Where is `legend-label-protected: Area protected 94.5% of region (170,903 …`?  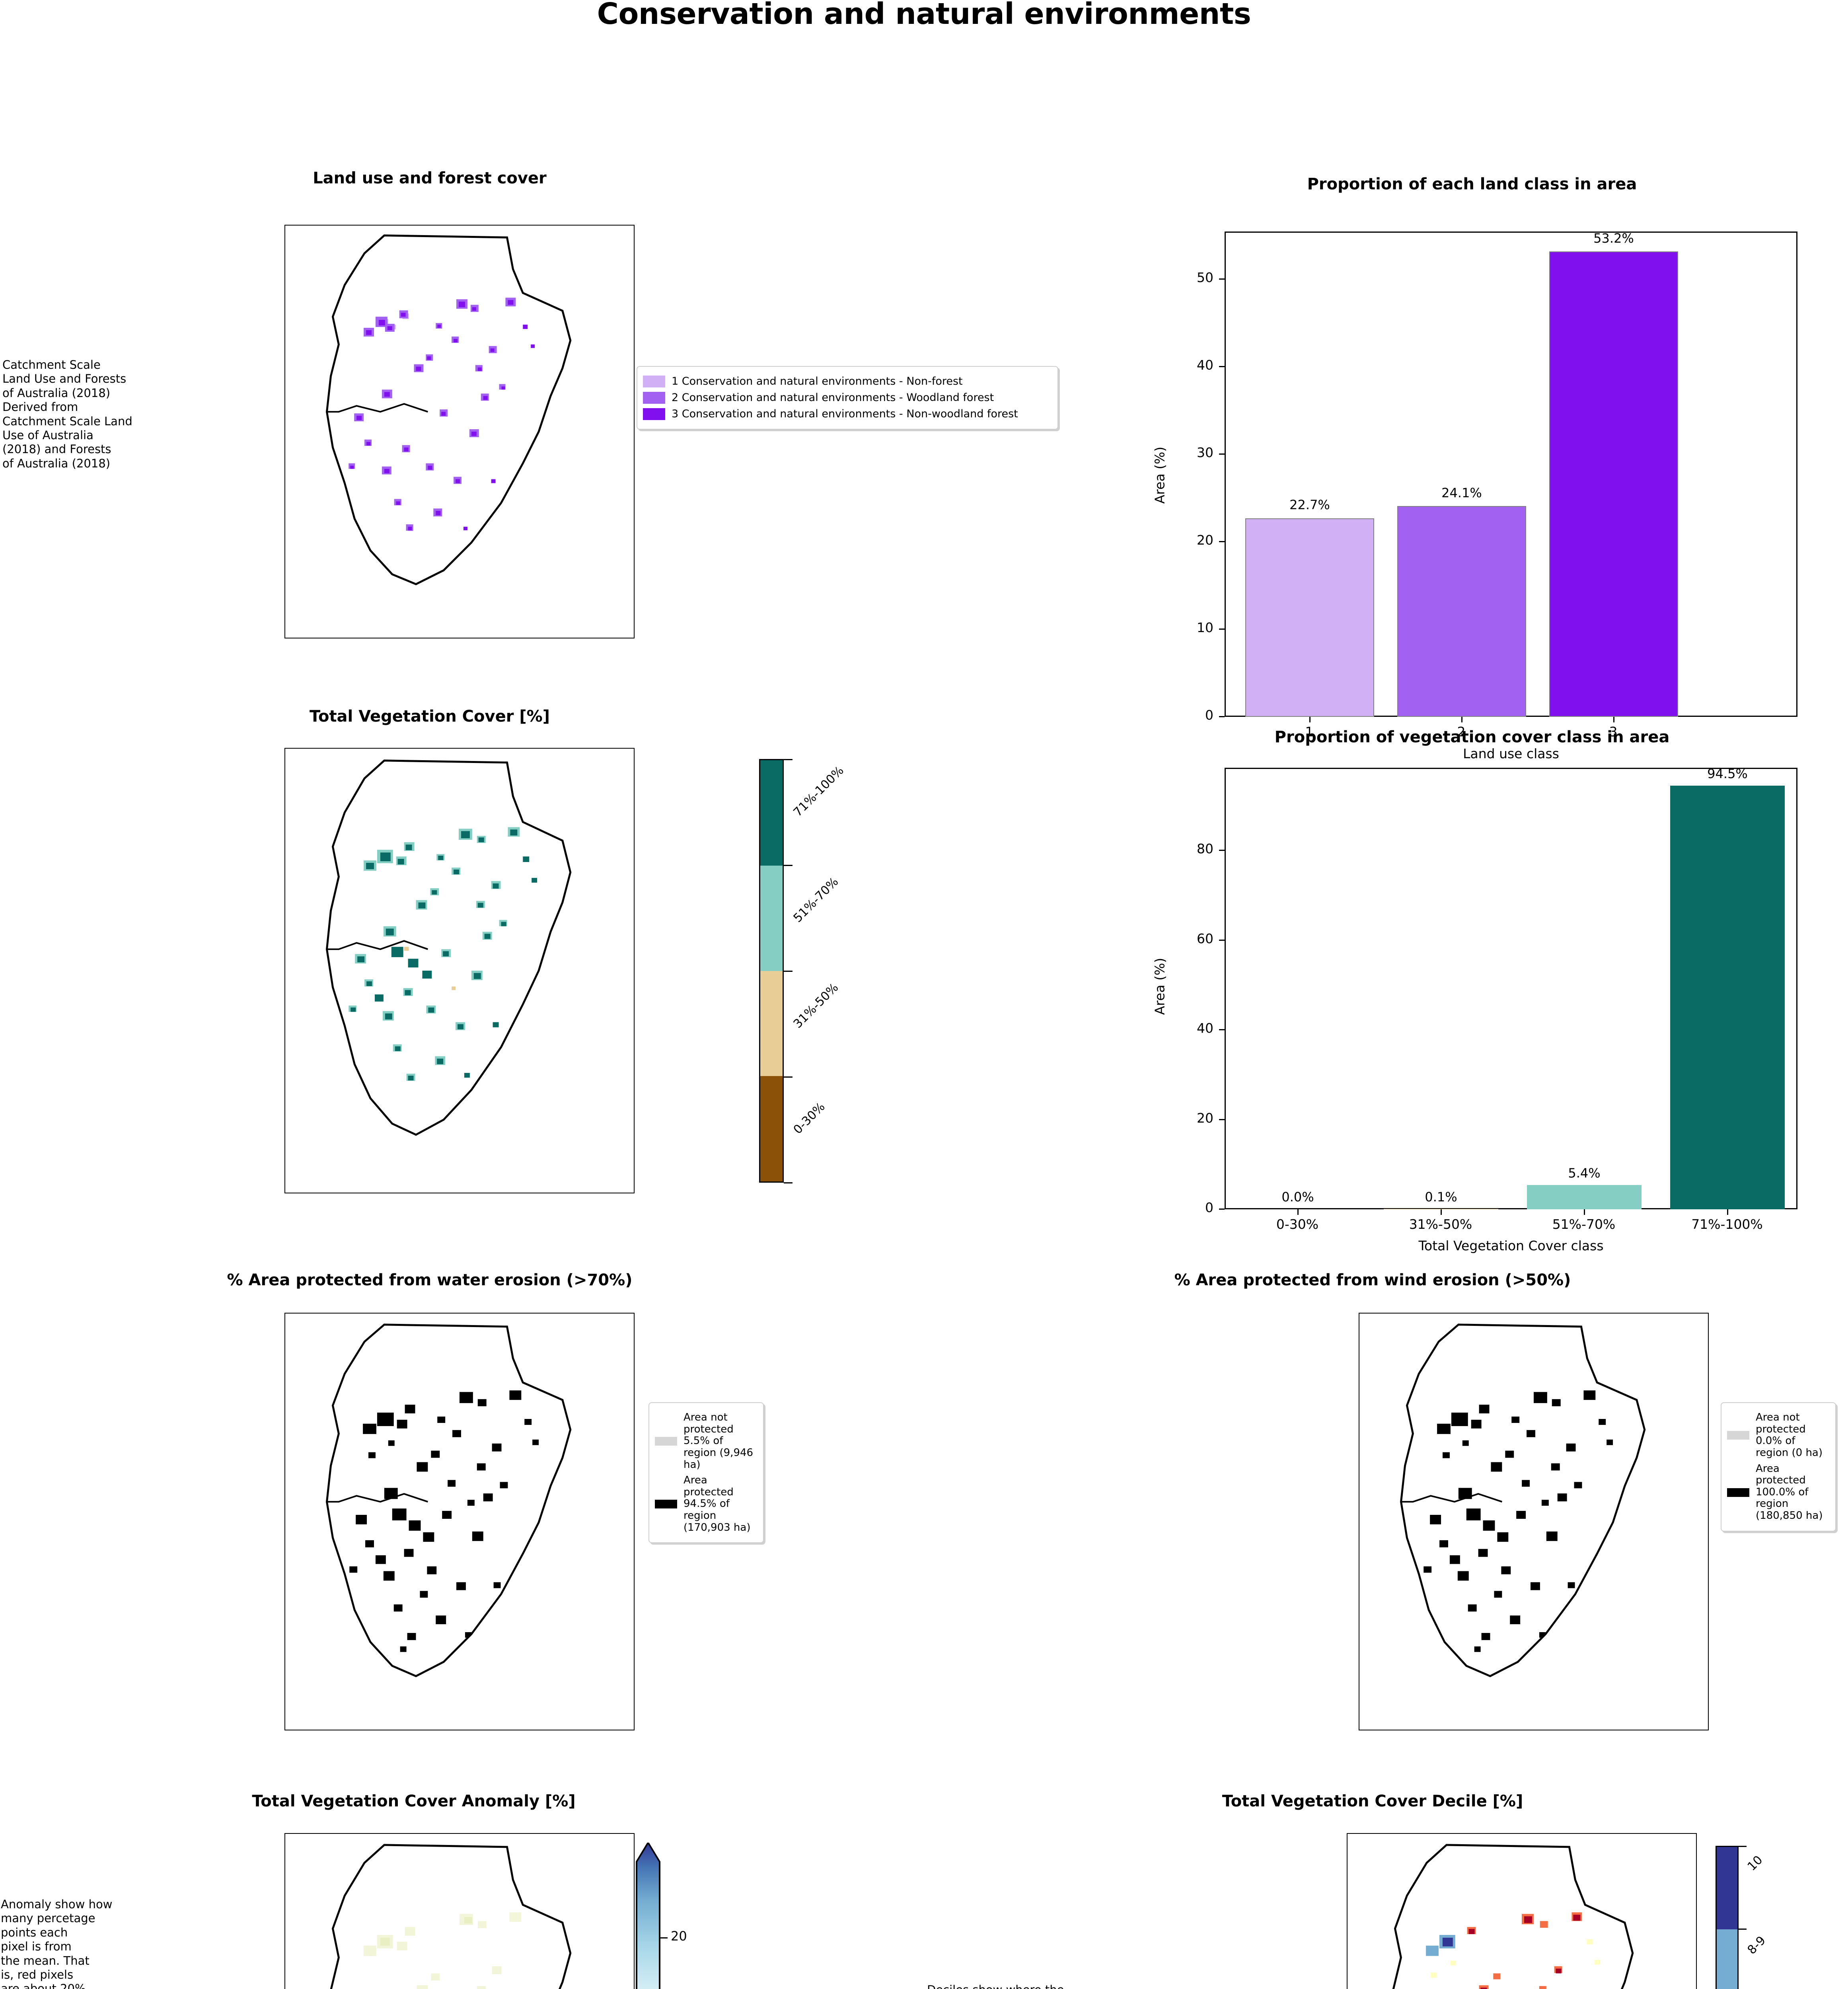
legend-label-protected: Area protected 94.5% of region (170,903 … is located at coordinates (718, 1504).